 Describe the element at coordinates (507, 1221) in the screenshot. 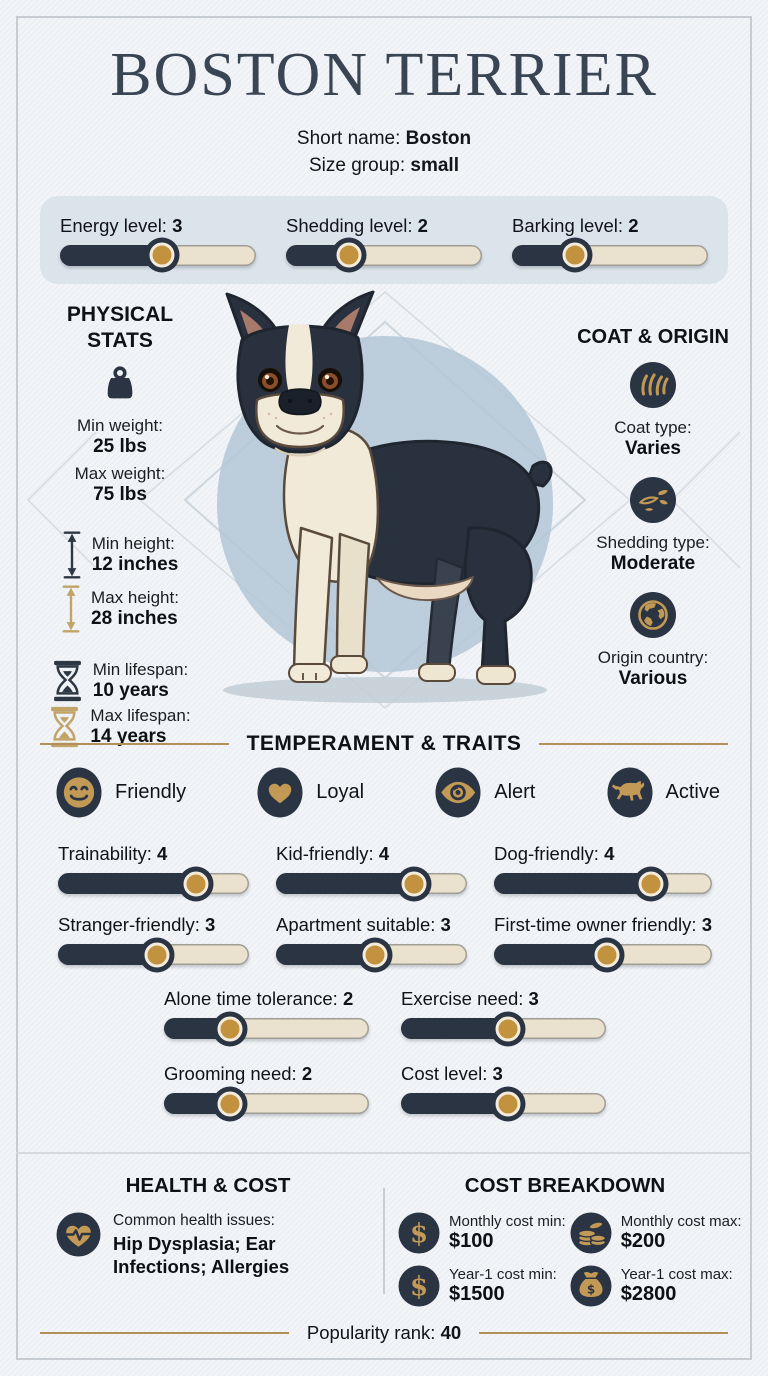

I see `cost-item-label: Monthly cost min:` at that location.